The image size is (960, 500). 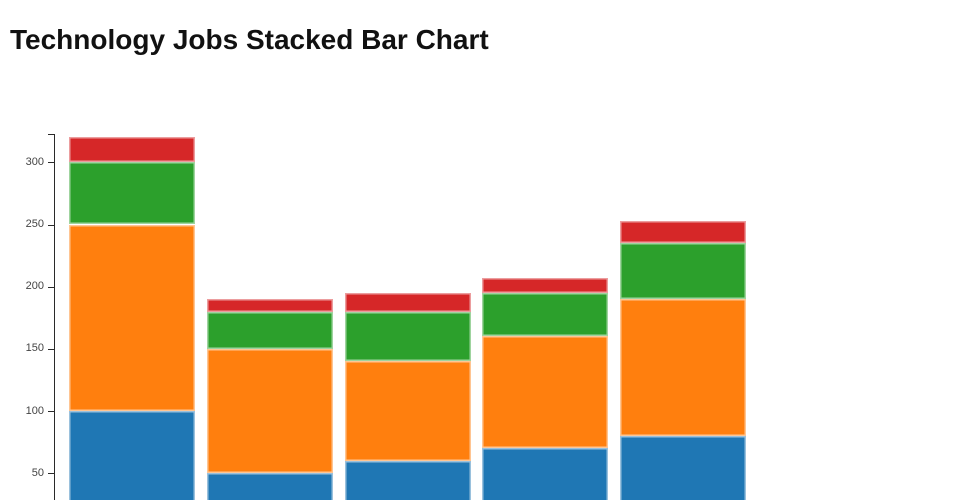 I want to click on bar-3-red-series-segment, so click(x=407, y=302).